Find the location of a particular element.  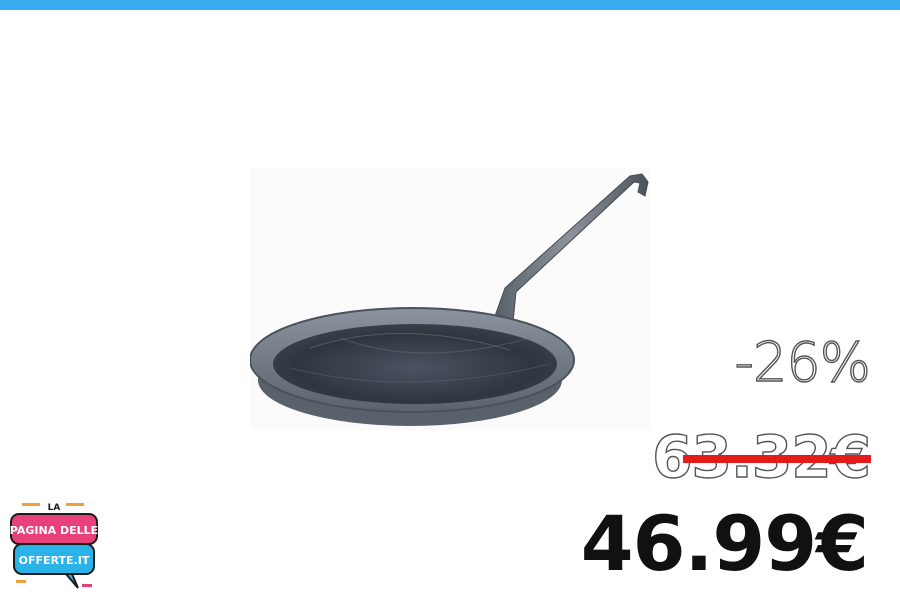

old-price-strikethrough is located at coordinates (777, 459).